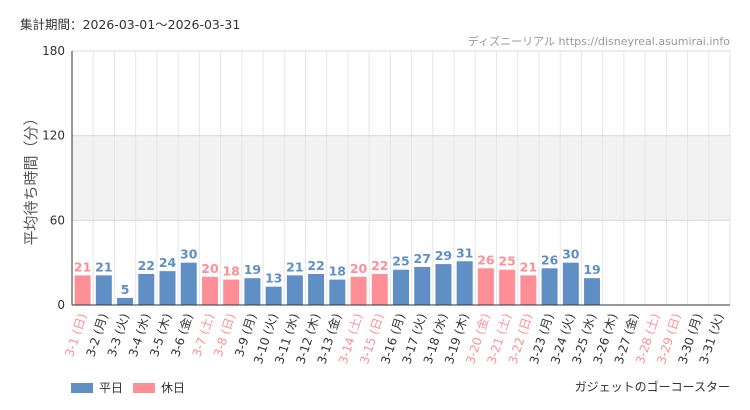 The height and width of the screenshot is (410, 750). Describe the element at coordinates (422, 258) in the screenshot. I see `value-label: 27` at that location.